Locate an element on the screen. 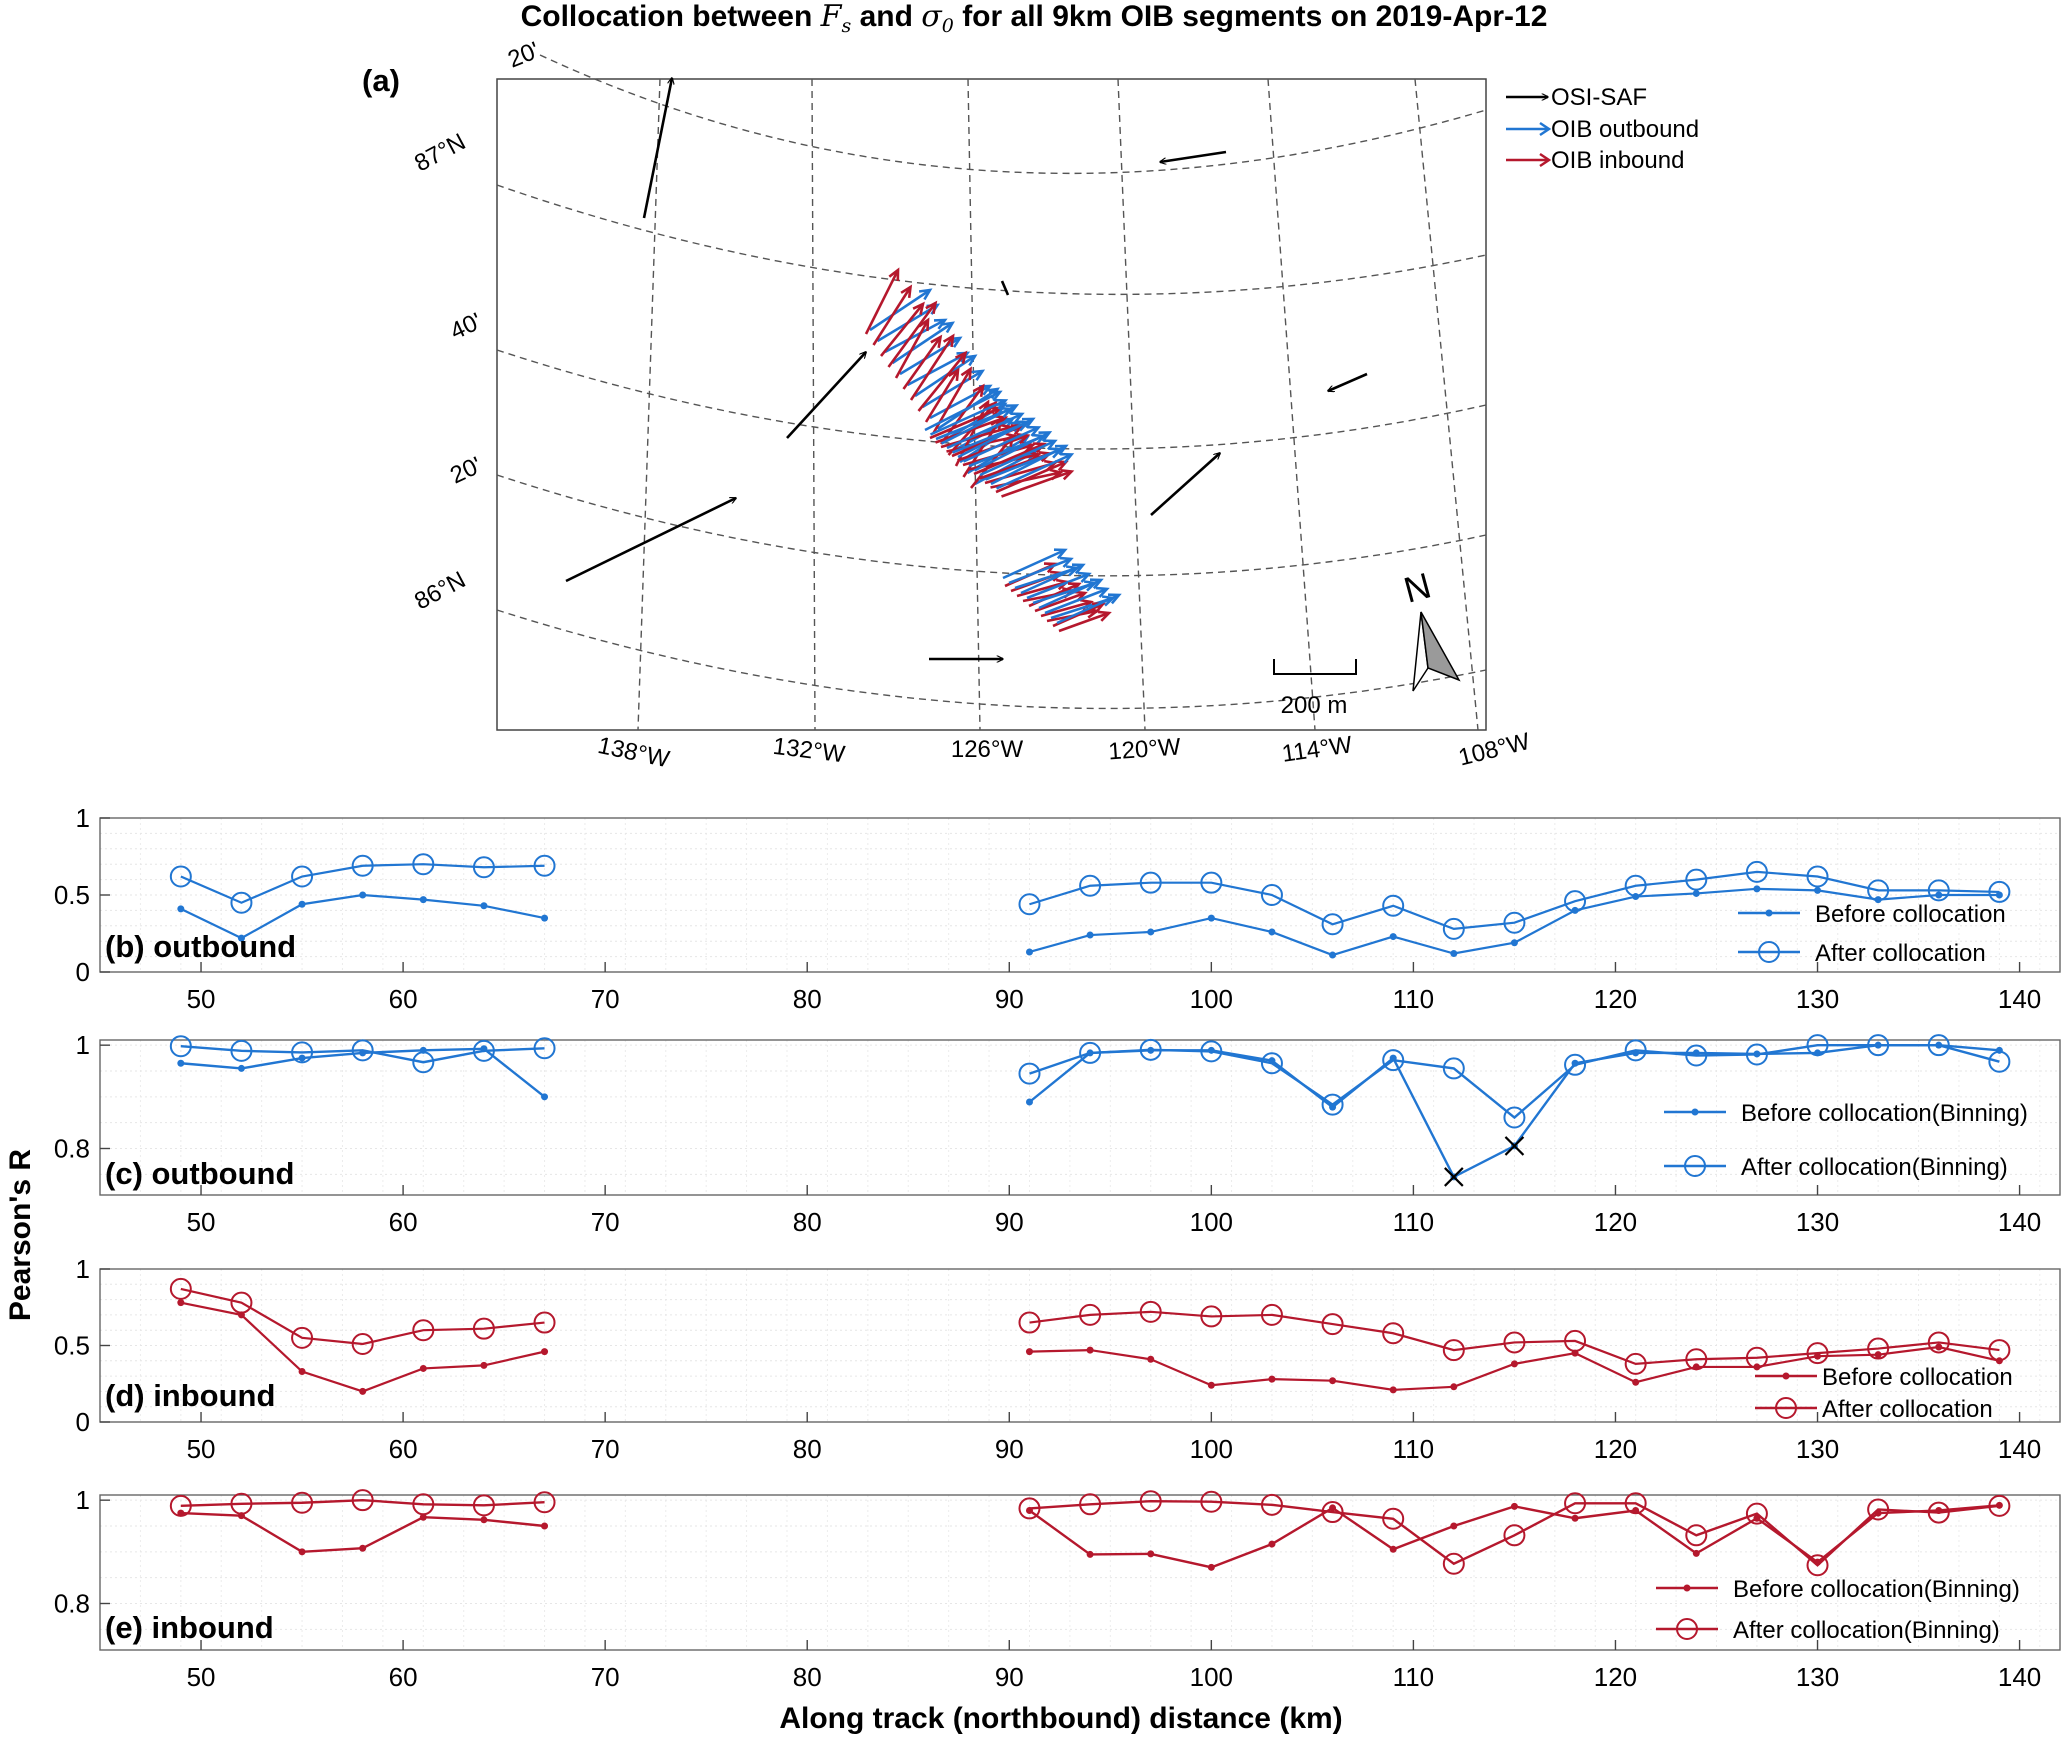  panel-d-gridlines is located at coordinates (1079, 1345).